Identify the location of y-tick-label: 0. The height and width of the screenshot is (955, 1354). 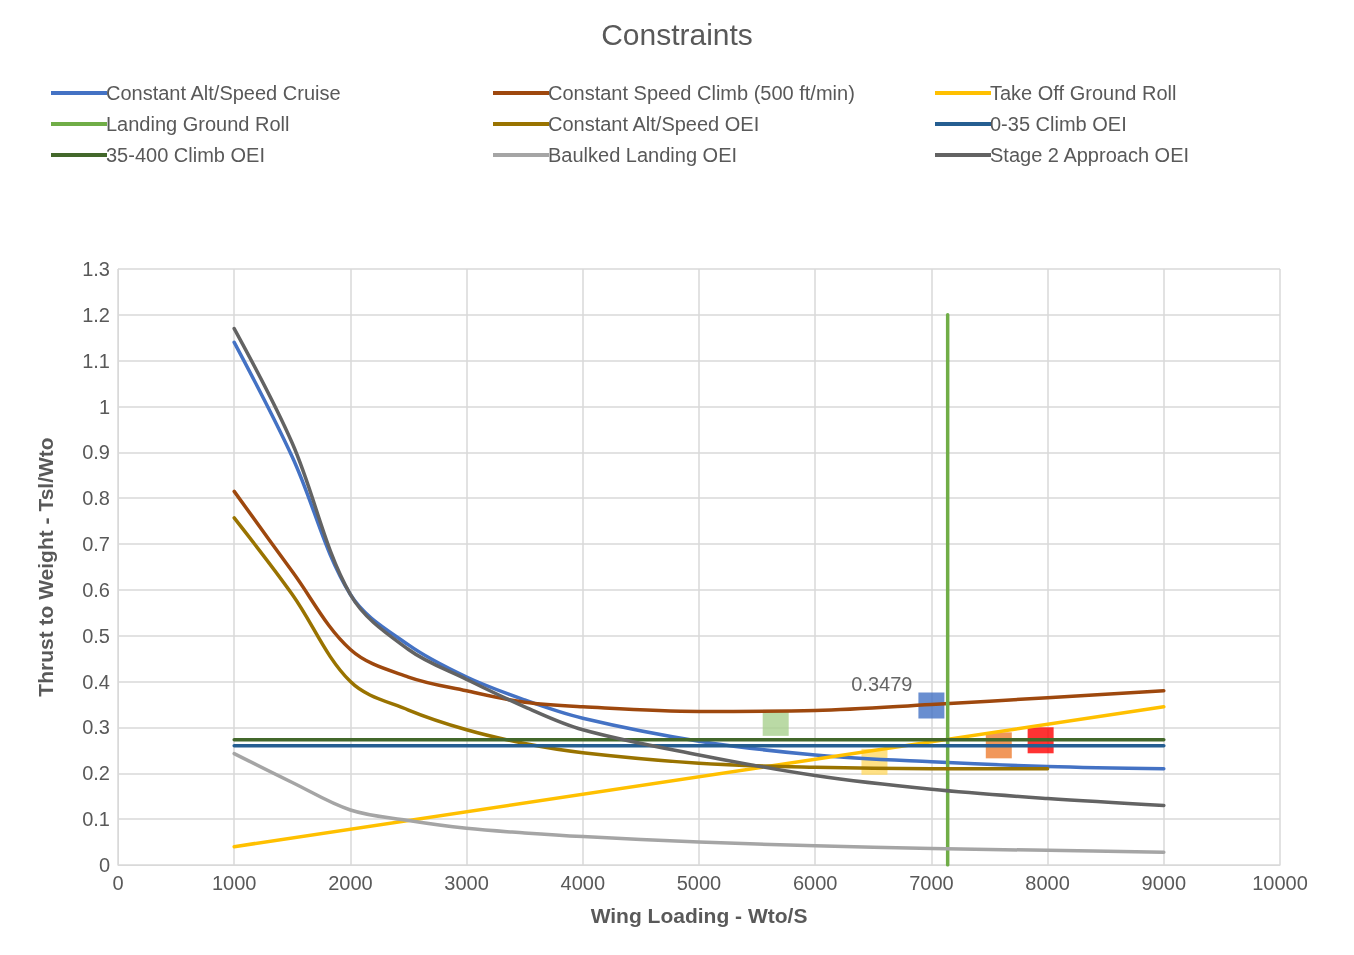
(104, 865).